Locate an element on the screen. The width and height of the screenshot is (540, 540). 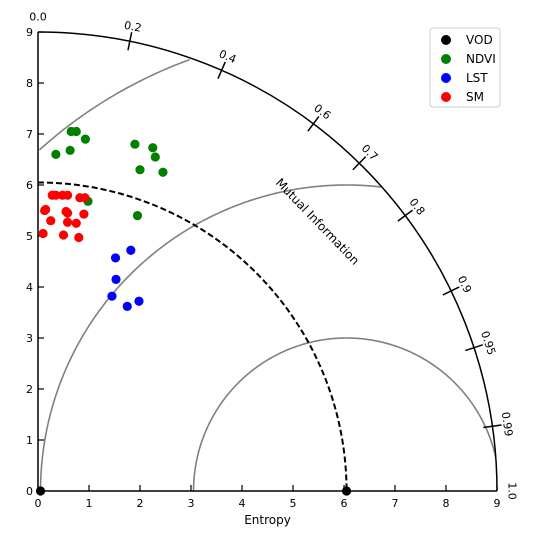
legend-label-ndvi: NDVI is located at coordinates (481, 59).